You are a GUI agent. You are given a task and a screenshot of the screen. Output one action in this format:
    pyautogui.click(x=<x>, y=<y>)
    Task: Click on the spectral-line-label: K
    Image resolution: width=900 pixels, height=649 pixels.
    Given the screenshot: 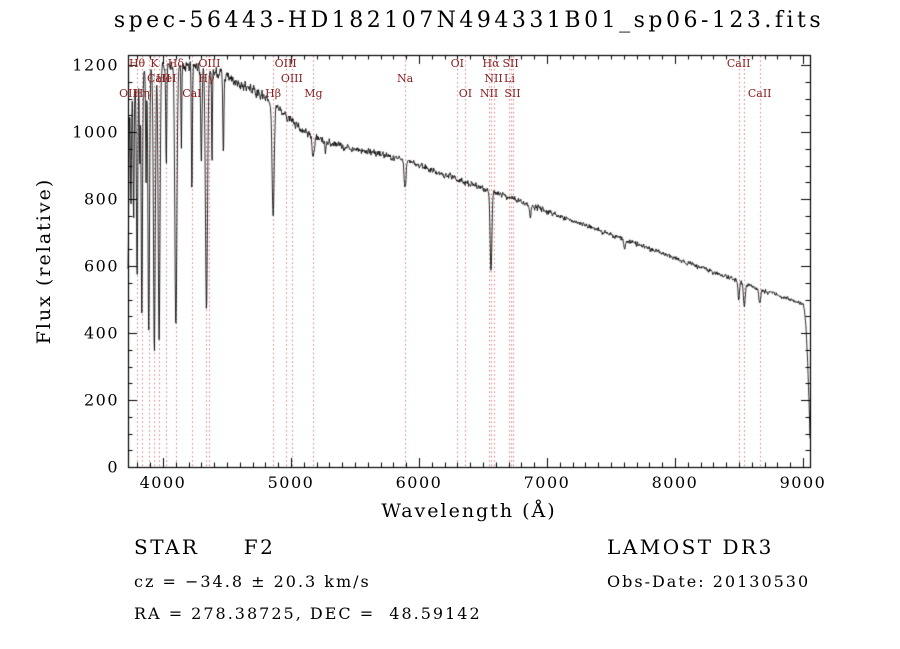 What is the action you would take?
    pyautogui.click(x=154, y=63)
    